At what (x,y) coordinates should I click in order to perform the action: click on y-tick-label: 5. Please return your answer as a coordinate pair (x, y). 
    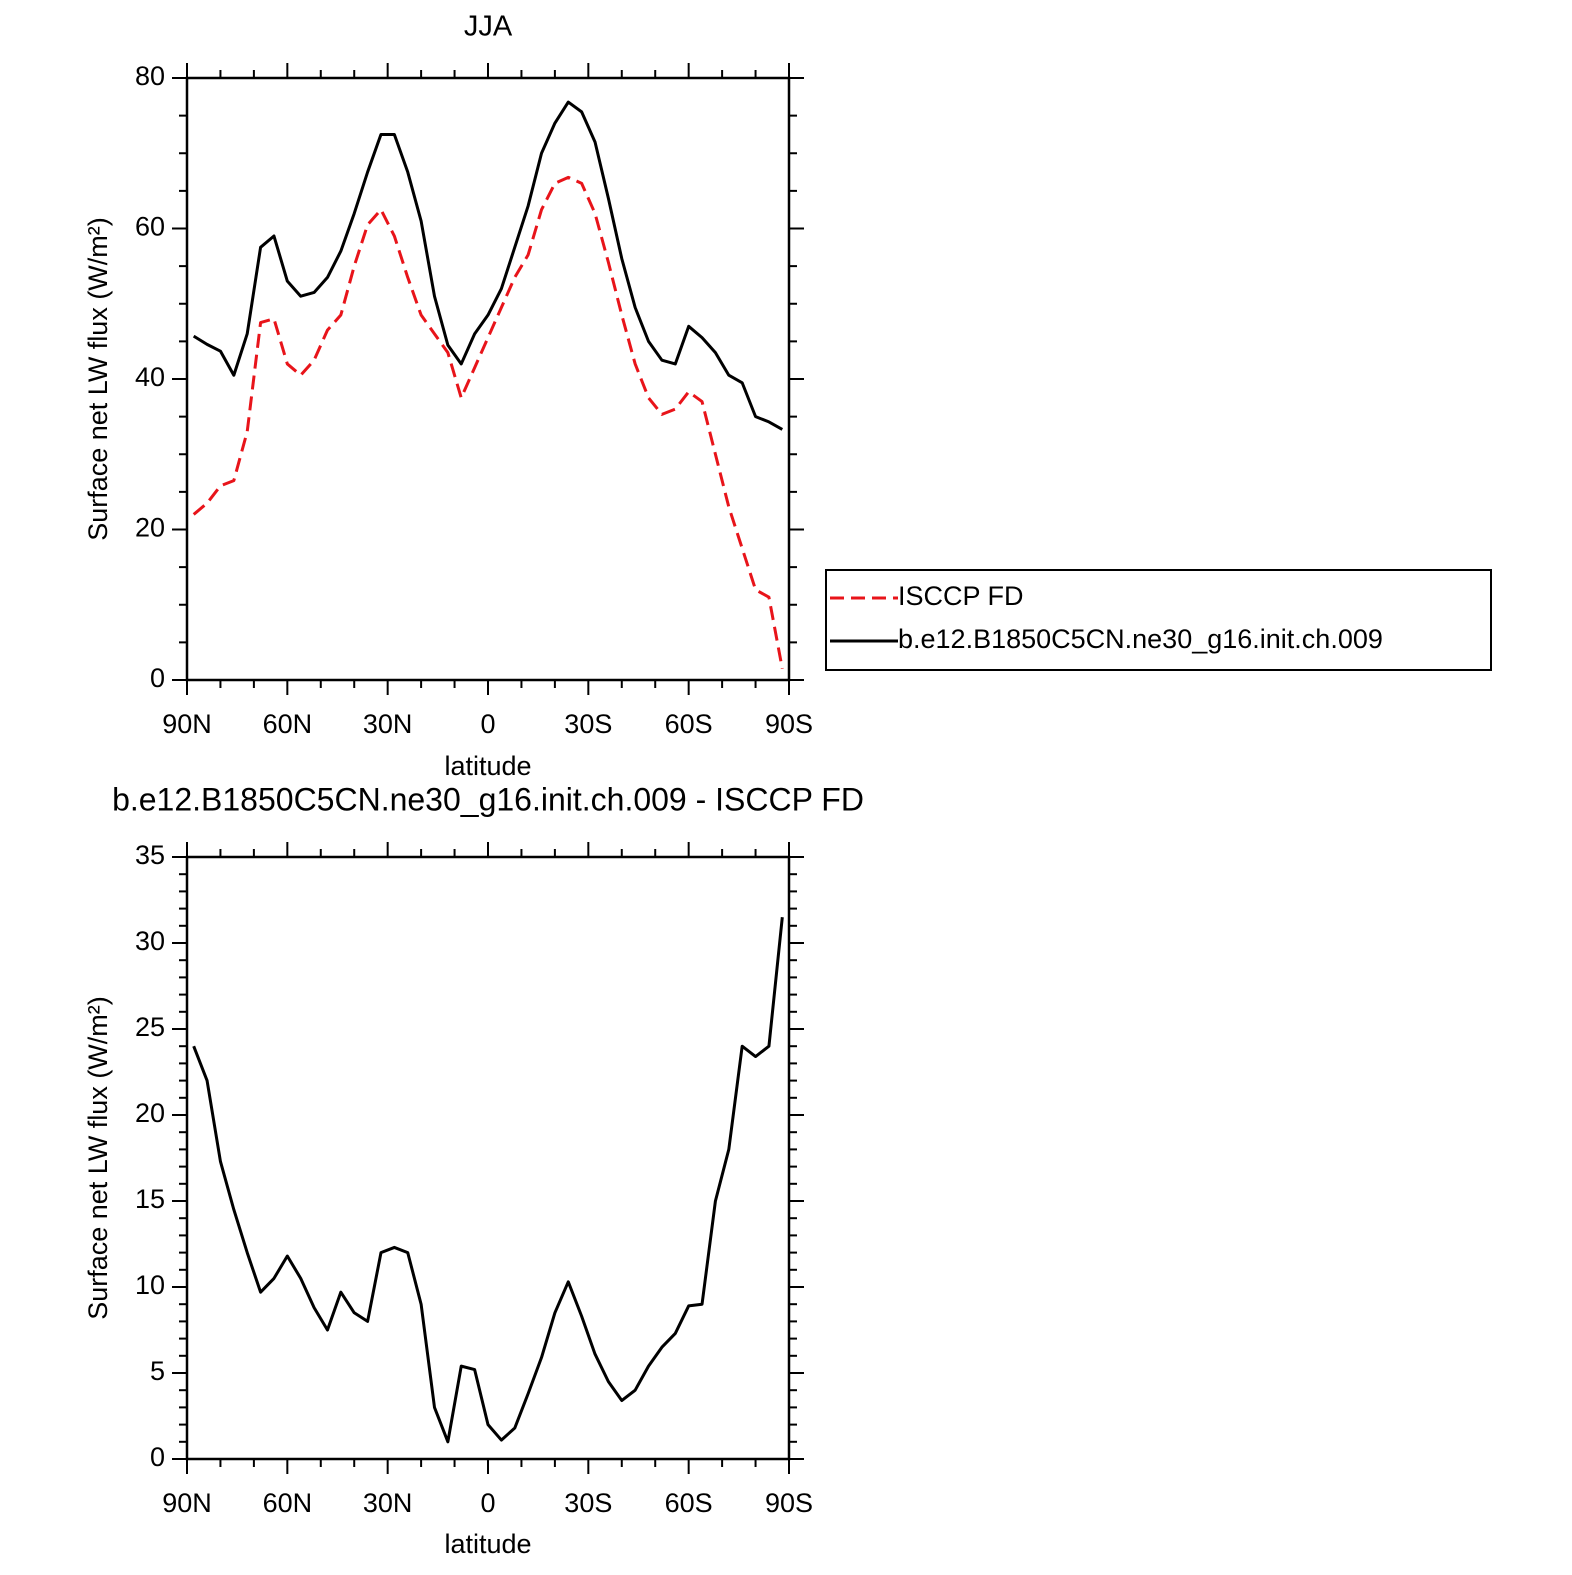
    Looking at the image, I should click on (157, 1371).